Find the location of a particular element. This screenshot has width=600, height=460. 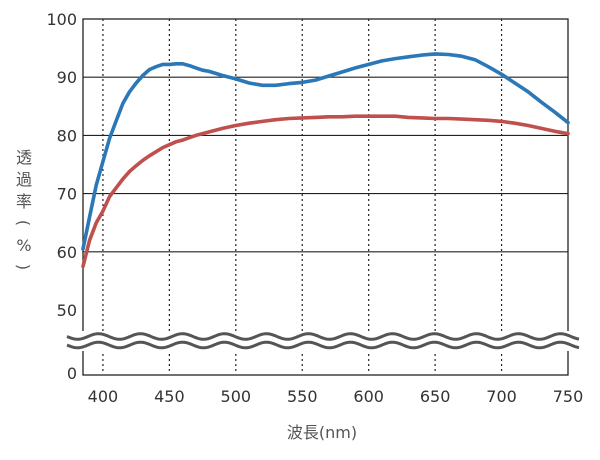

y-tick-label: 60 is located at coordinates (67, 252).